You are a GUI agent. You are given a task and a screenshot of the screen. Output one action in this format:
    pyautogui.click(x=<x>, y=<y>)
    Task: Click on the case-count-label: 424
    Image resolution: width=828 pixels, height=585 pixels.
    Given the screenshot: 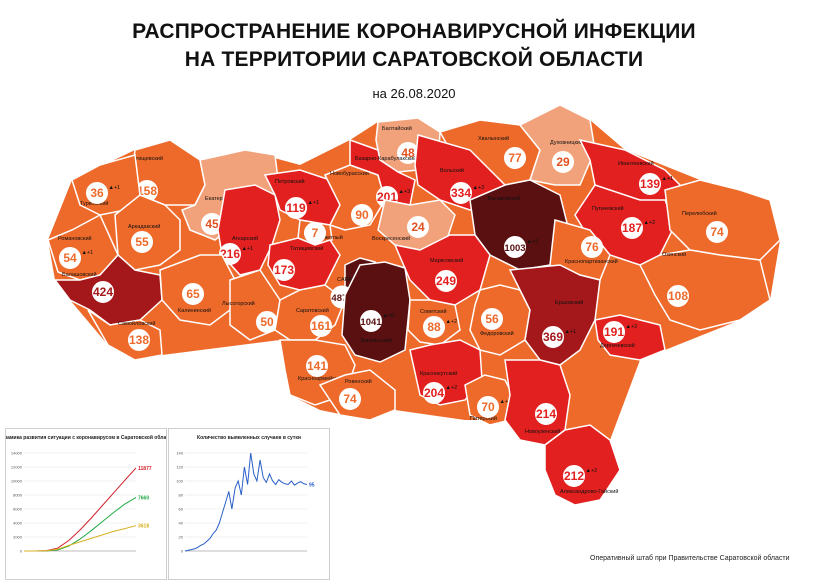 What is the action you would take?
    pyautogui.click(x=103, y=292)
    